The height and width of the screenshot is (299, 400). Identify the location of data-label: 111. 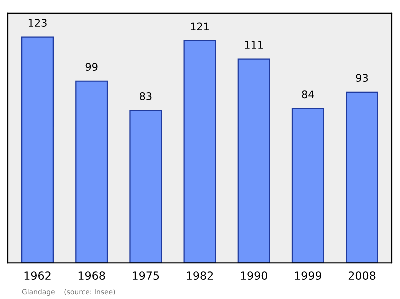
(254, 45).